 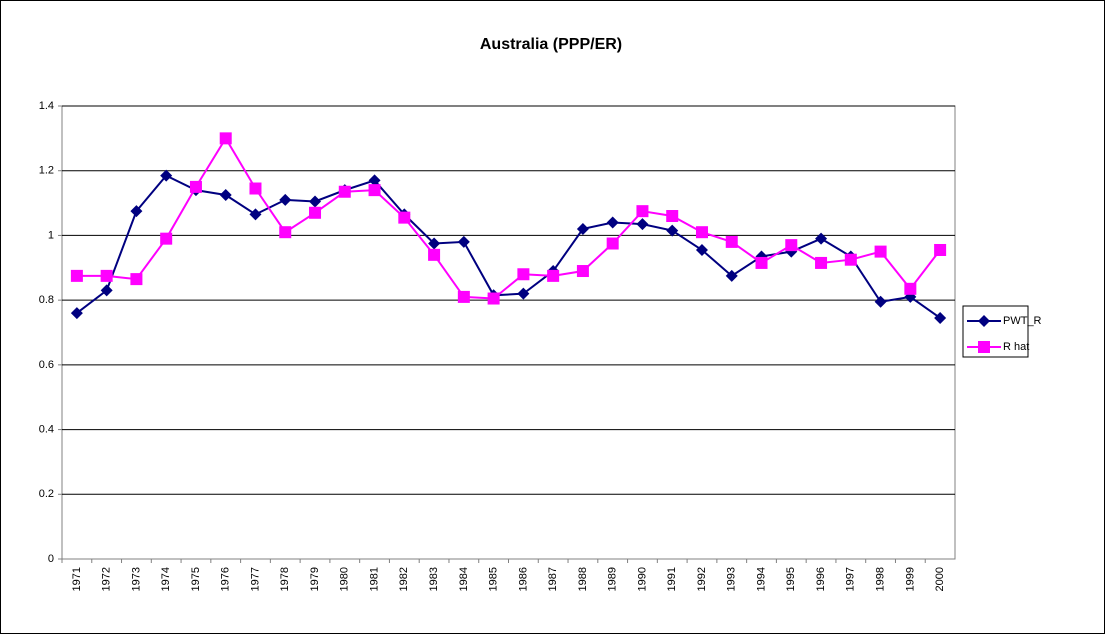 What do you see at coordinates (196, 579) in the screenshot?
I see `x-tick-label: 1975` at bounding box center [196, 579].